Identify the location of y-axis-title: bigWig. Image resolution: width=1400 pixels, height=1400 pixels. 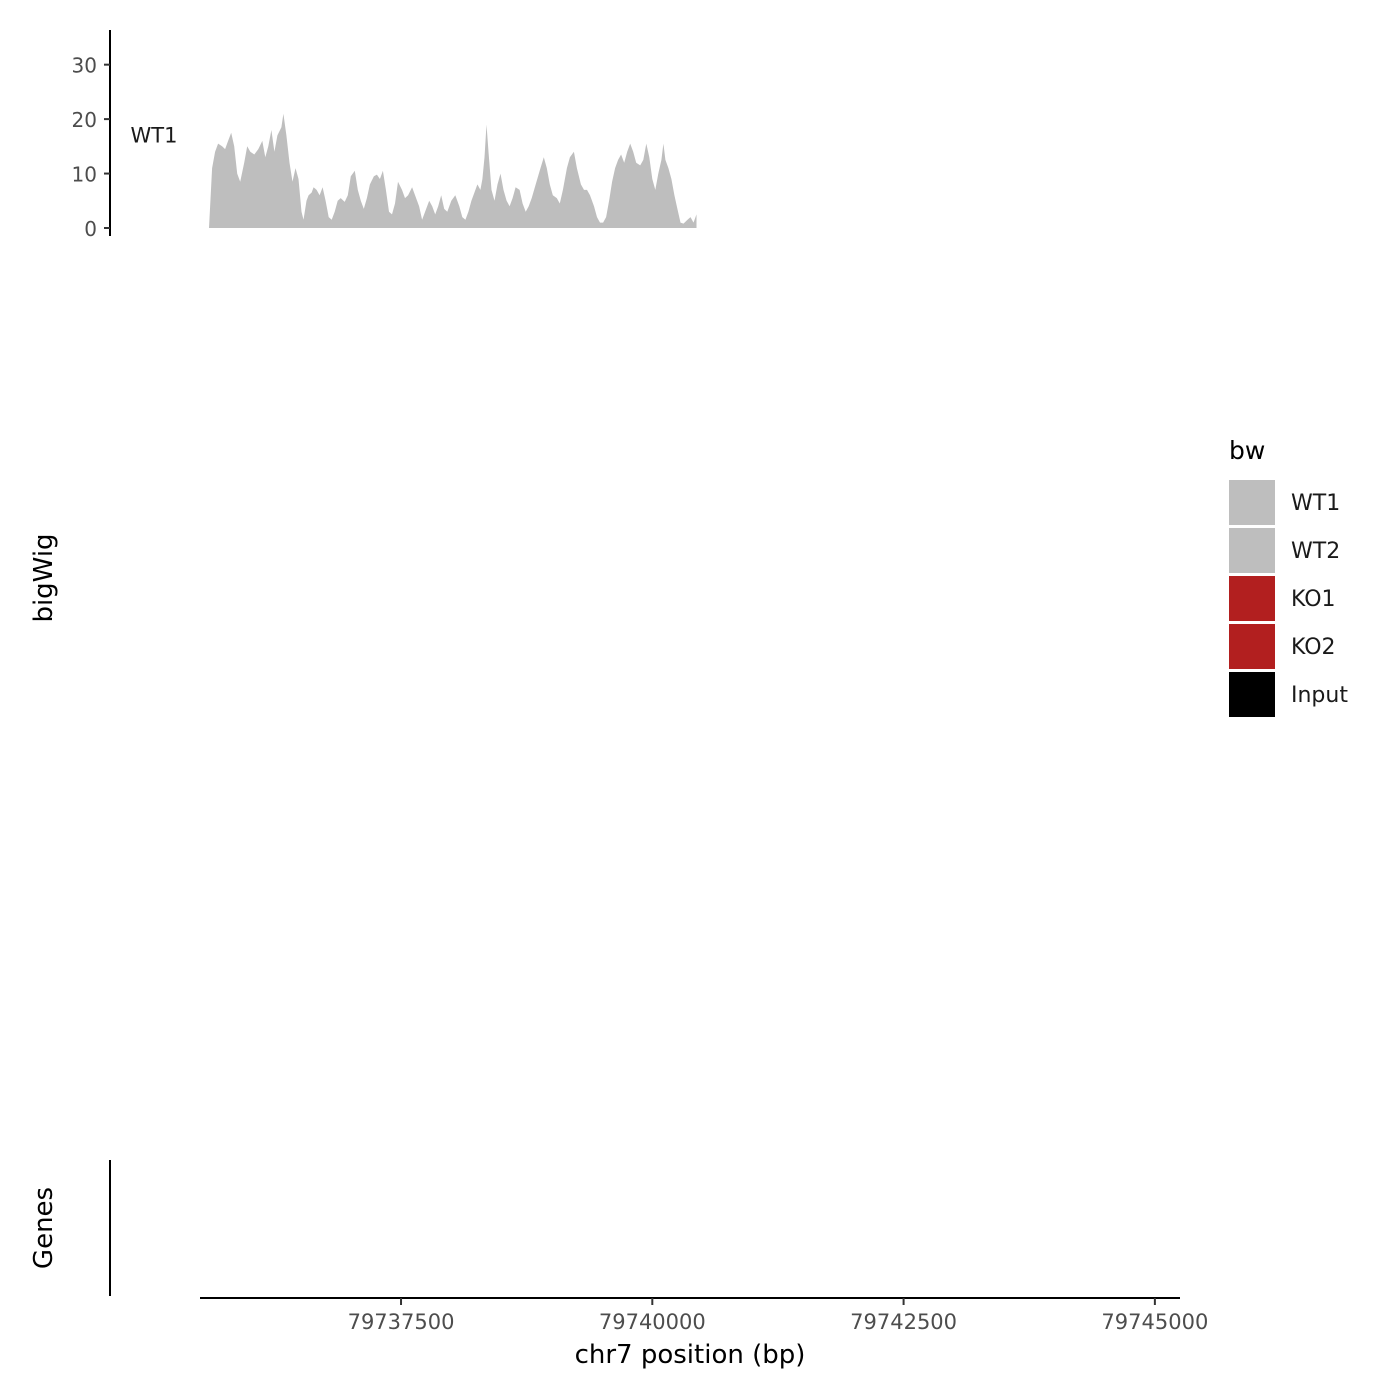
(44, 577).